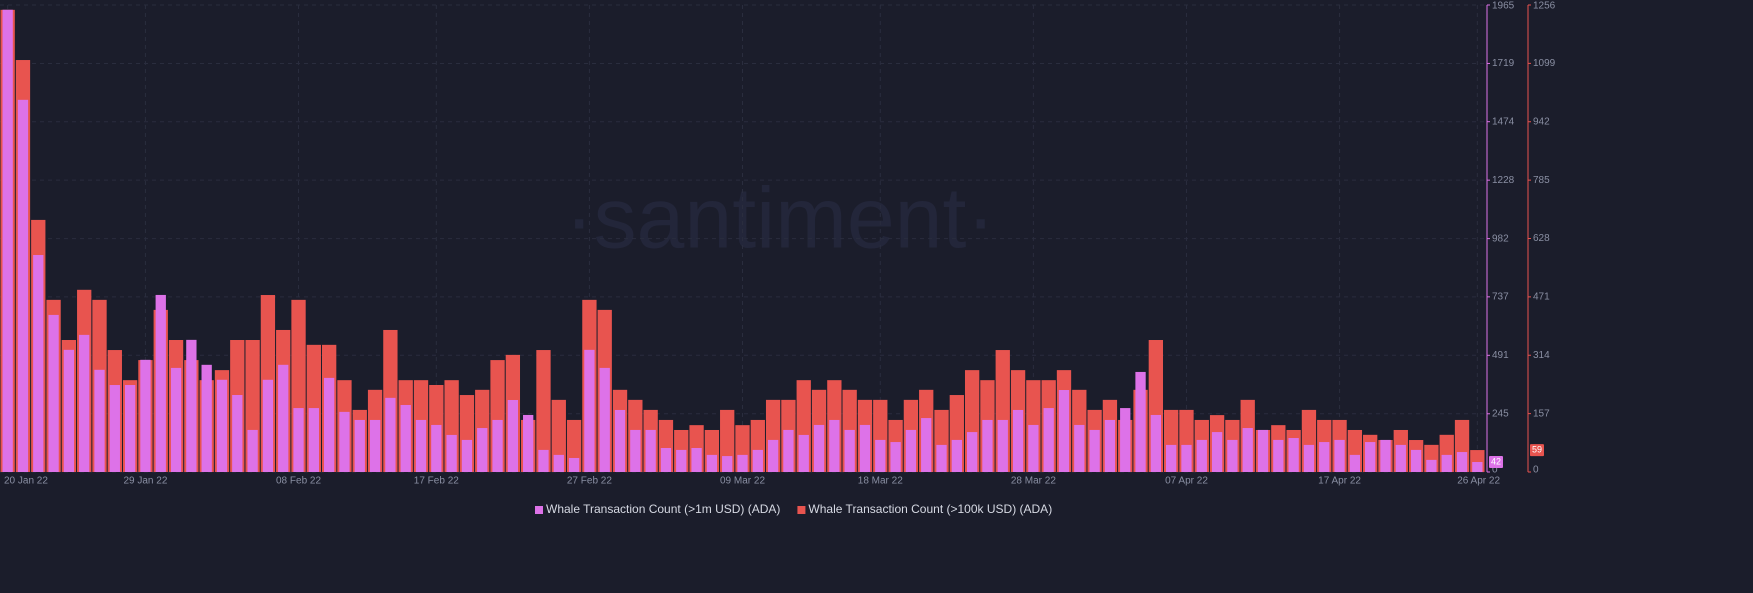 This screenshot has height=593, width=1753. Describe the element at coordinates (663, 509) in the screenshot. I see `legend-label: Whale Transaction Count (>1m USD) (ADA)` at that location.